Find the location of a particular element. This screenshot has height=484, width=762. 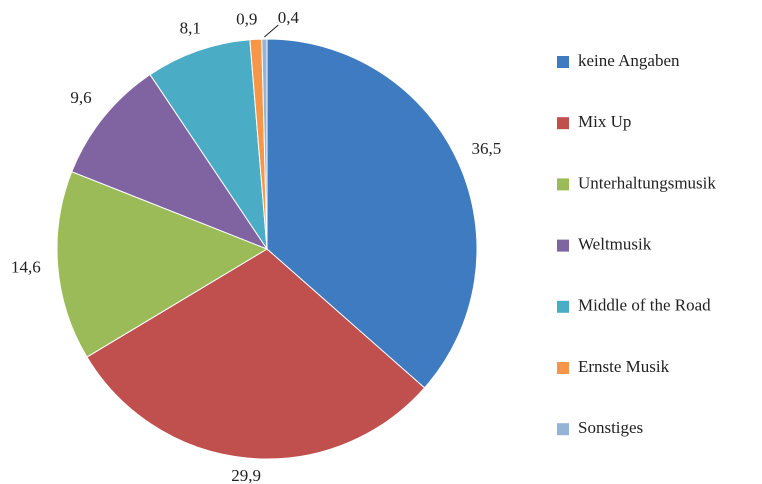

legend-label: Mix Up is located at coordinates (604, 121).